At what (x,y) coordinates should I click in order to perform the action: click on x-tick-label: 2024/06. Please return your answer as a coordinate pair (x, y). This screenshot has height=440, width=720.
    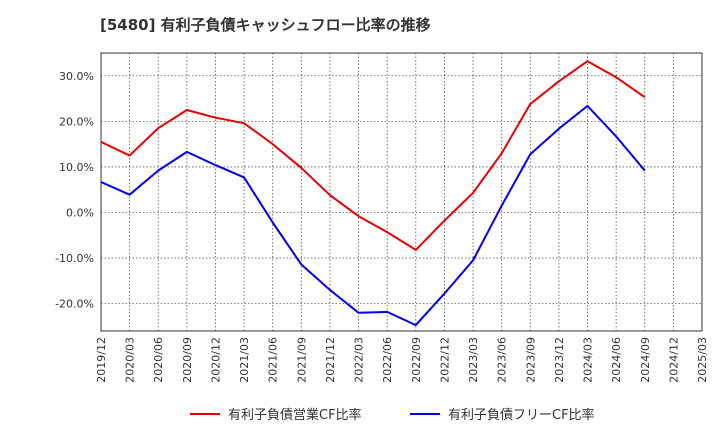
    Looking at the image, I should click on (616, 360).